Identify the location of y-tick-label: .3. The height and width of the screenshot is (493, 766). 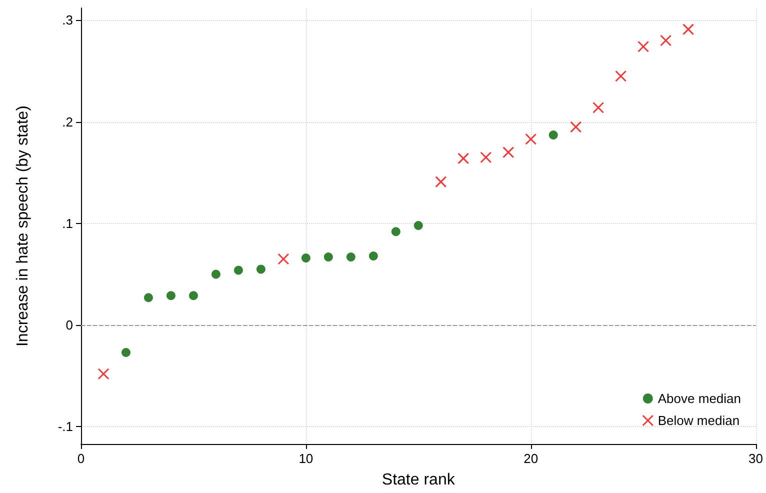
(67, 20).